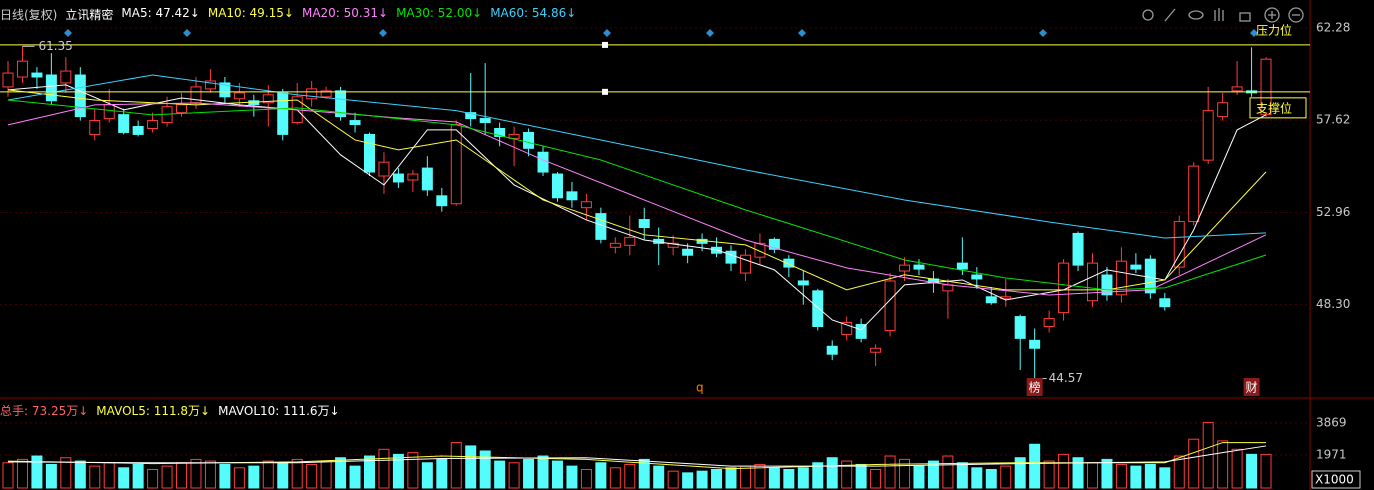  I want to click on y-tick-label: 1971, so click(1331, 454).